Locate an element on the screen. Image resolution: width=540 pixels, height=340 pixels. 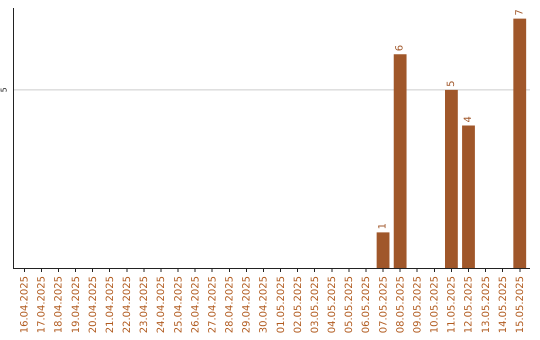
data-label: 1 is located at coordinates (383, 226).